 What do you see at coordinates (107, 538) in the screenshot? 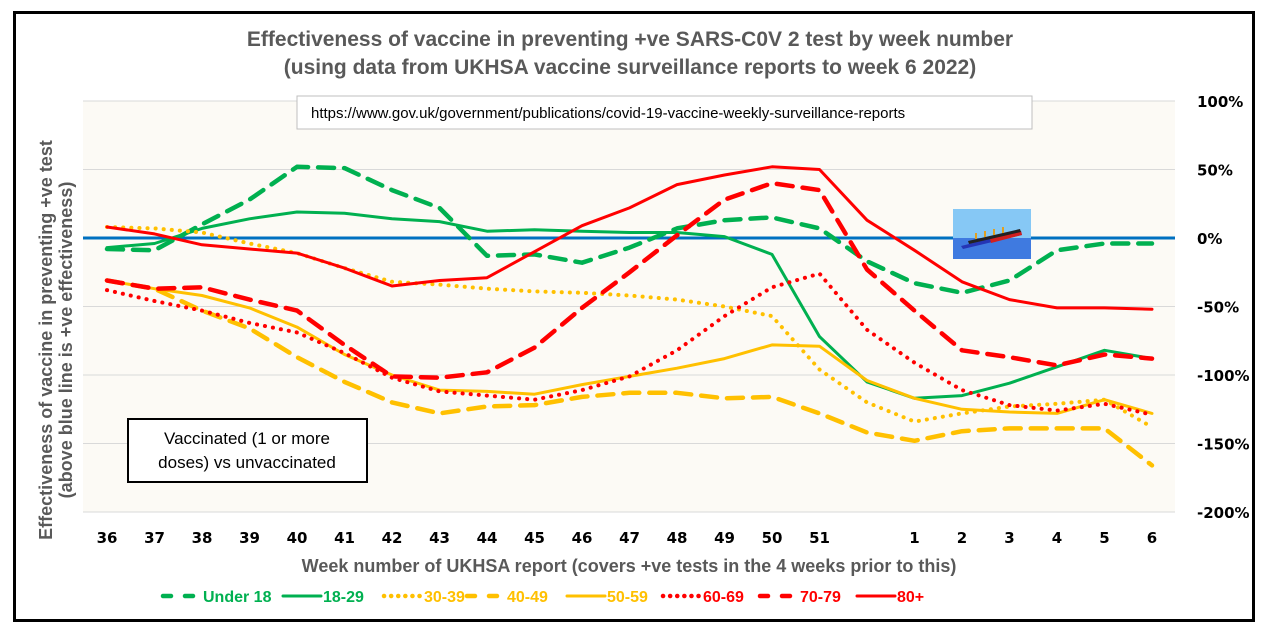
I see `x-tick-label: 36` at bounding box center [107, 538].